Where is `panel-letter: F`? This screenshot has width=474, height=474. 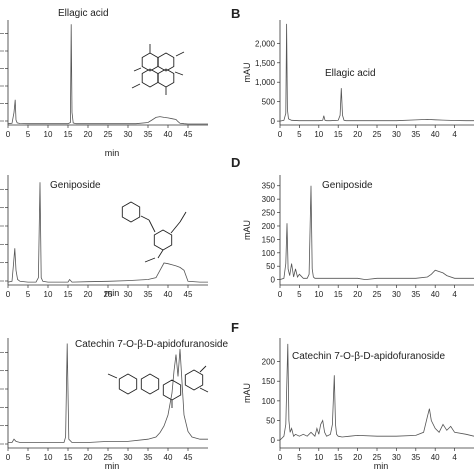
panel-letter: F is located at coordinates (235, 327).